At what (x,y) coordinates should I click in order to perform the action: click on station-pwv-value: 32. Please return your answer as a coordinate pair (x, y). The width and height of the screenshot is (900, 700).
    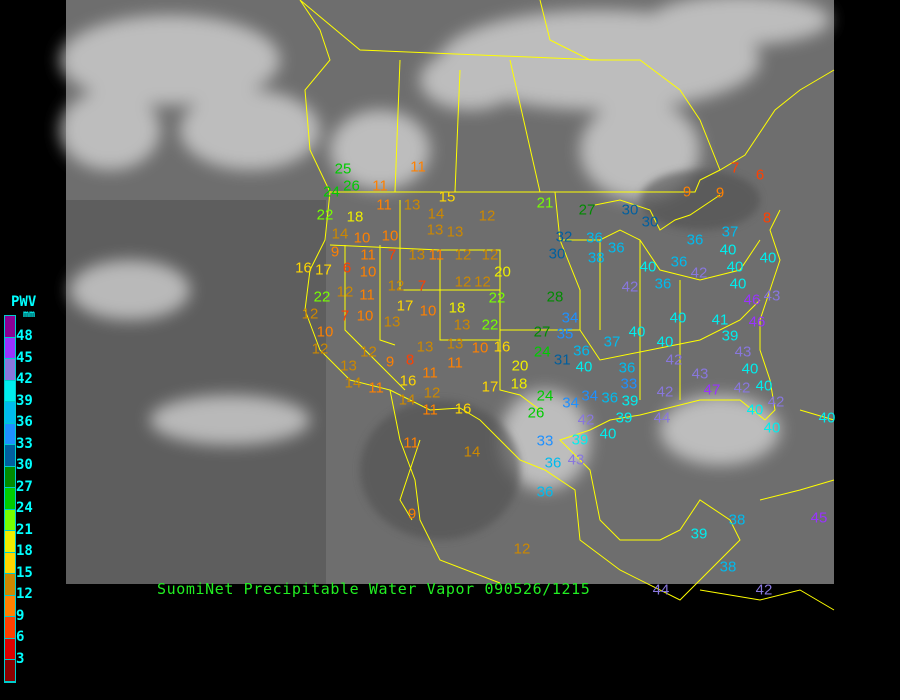
    Looking at the image, I should click on (564, 236).